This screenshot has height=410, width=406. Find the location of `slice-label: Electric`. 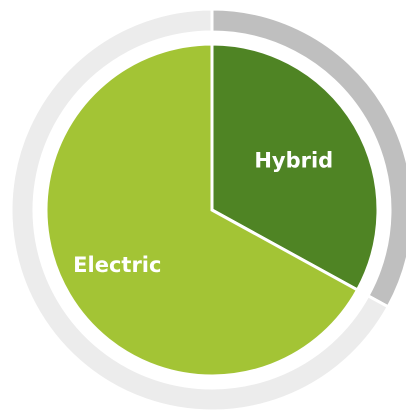

slice-label: Electric is located at coordinates (117, 265).